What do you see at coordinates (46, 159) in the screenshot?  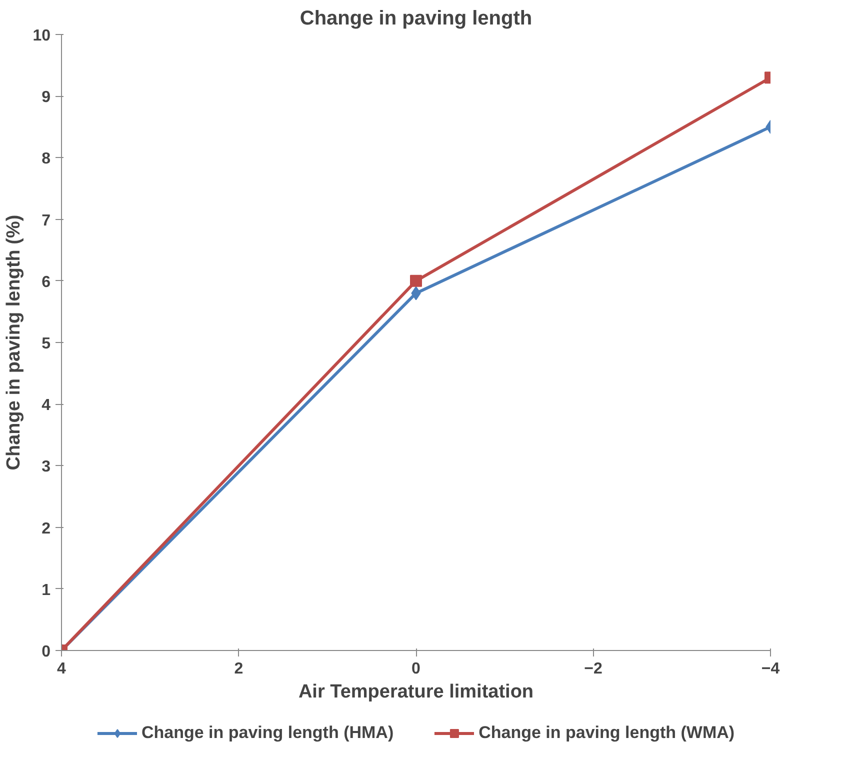 I see `y-tick-label: 8` at bounding box center [46, 159].